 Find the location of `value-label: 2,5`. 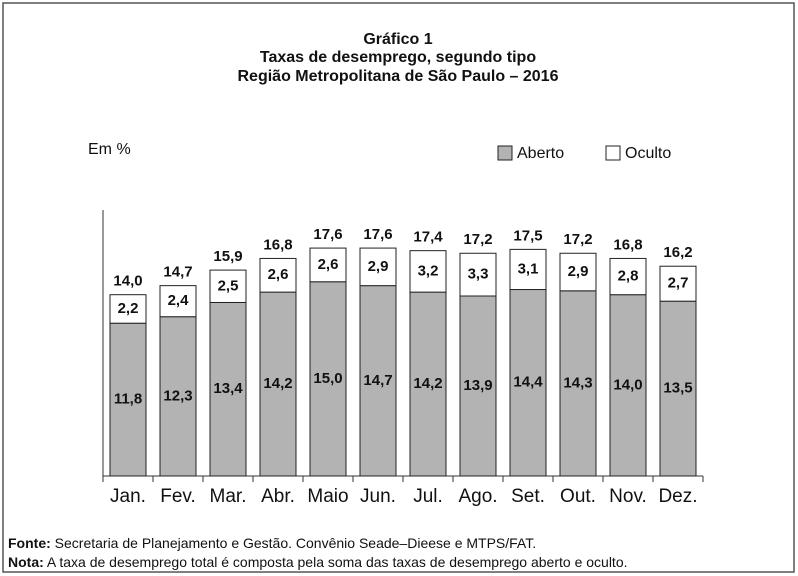

value-label: 2,5 is located at coordinates (228, 285).